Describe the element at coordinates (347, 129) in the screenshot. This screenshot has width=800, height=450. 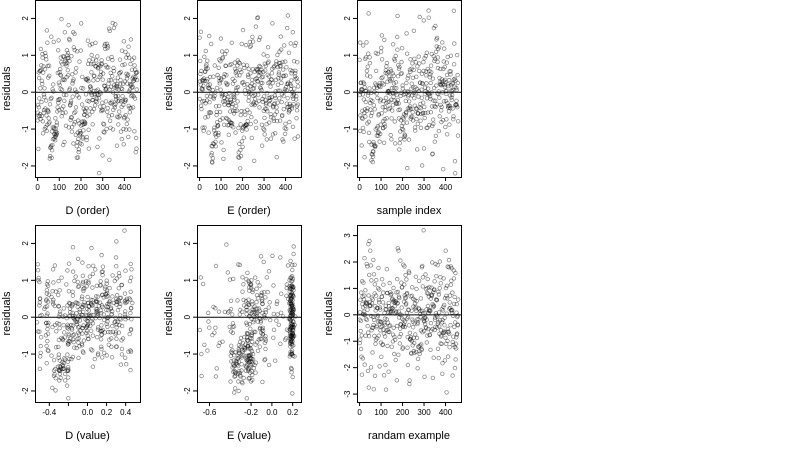
I see `y-tick-label: -1` at that location.